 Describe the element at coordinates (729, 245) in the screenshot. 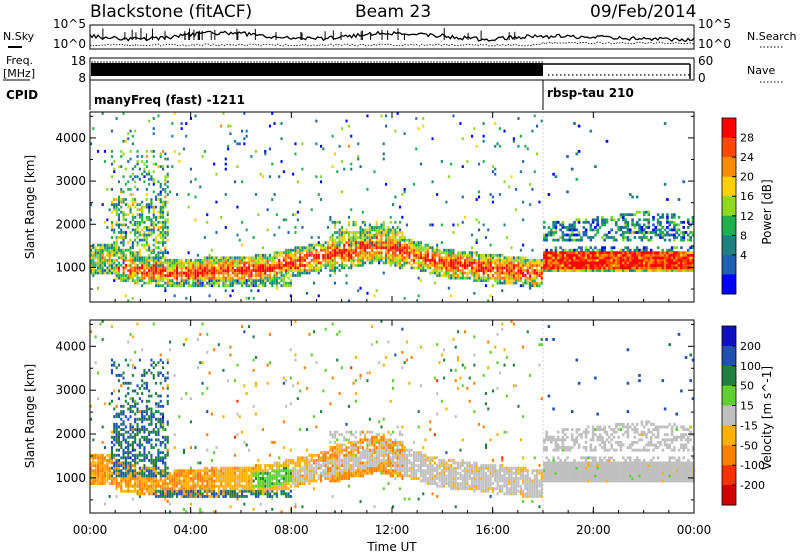

I see `power-colorbar-segment` at that location.